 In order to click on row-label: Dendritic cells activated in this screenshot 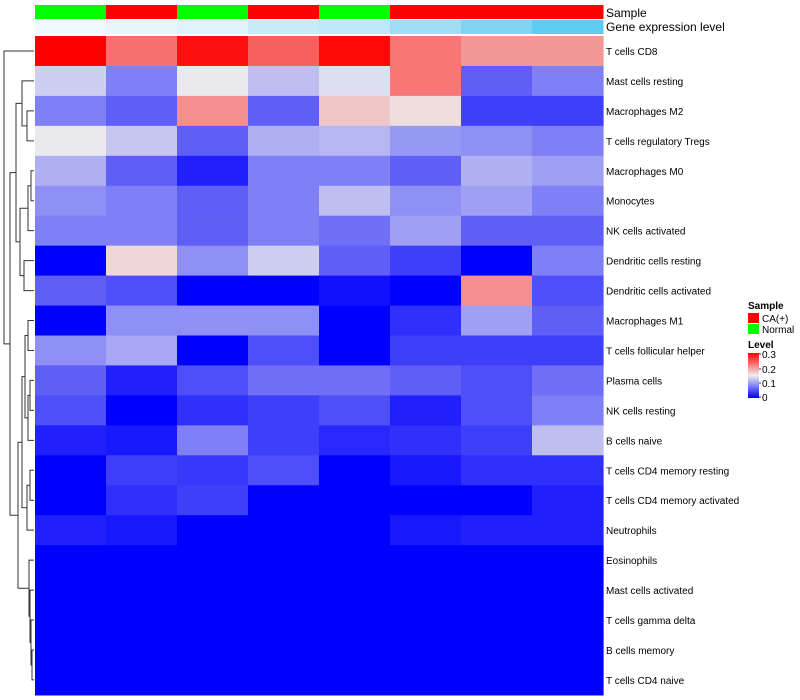, I will do `click(658, 292)`.